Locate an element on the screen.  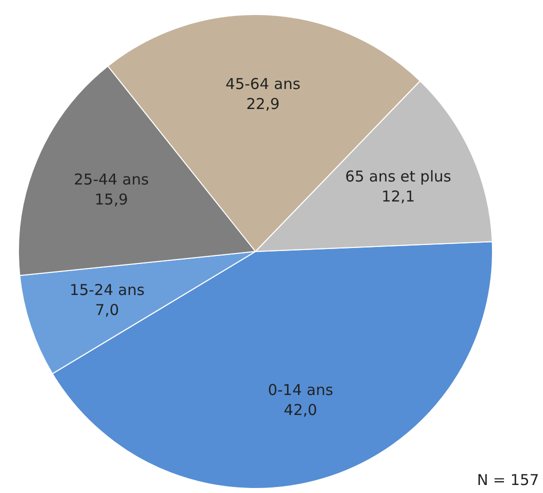
data-label: 42,0 is located at coordinates (301, 410).